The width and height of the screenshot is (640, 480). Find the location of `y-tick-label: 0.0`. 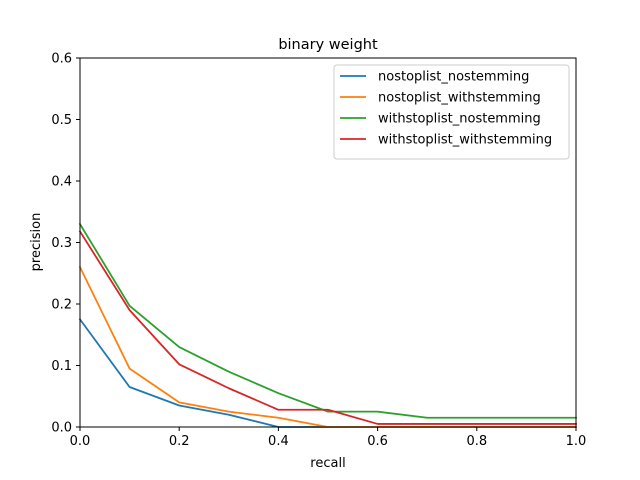

y-tick-label: 0.0 is located at coordinates (61, 428).